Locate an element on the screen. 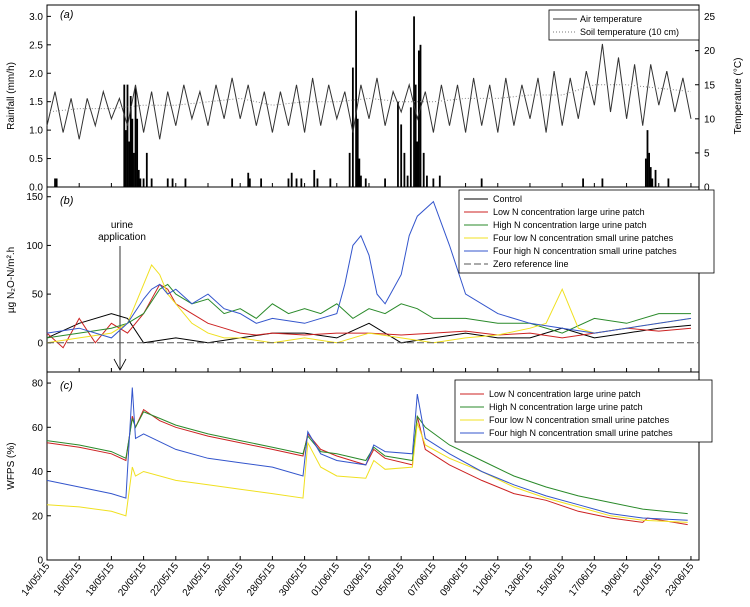  panel-b-ytick-label: 50 is located at coordinates (38, 295).